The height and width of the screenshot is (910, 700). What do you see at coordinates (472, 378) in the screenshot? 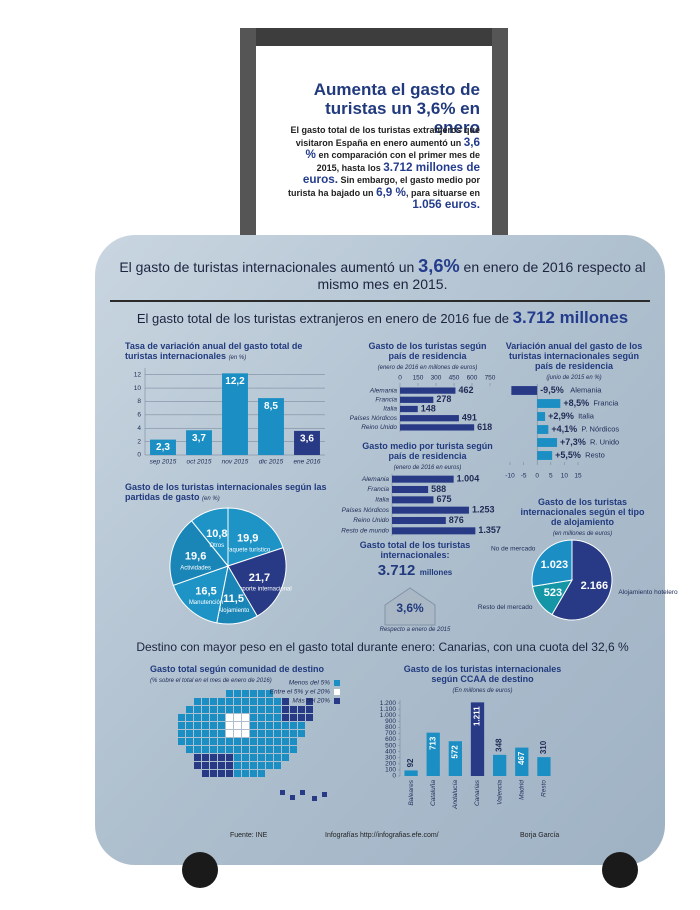
I see `x-tick-label: 600` at bounding box center [472, 378].